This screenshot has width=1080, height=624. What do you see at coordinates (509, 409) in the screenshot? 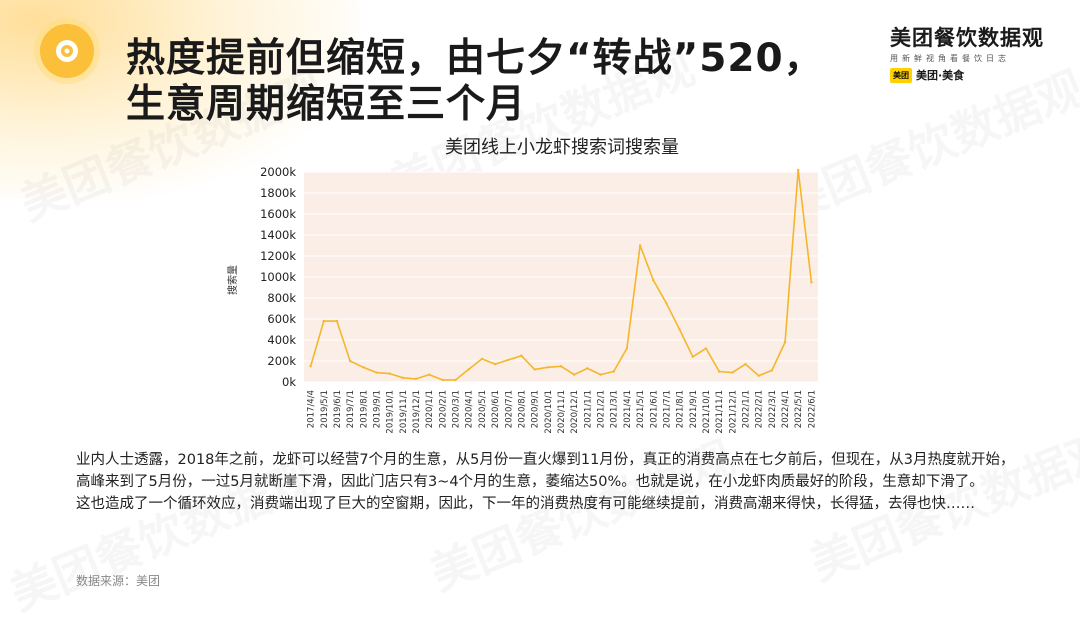
I see `x-tick-label: 2020/7/1` at bounding box center [509, 409].